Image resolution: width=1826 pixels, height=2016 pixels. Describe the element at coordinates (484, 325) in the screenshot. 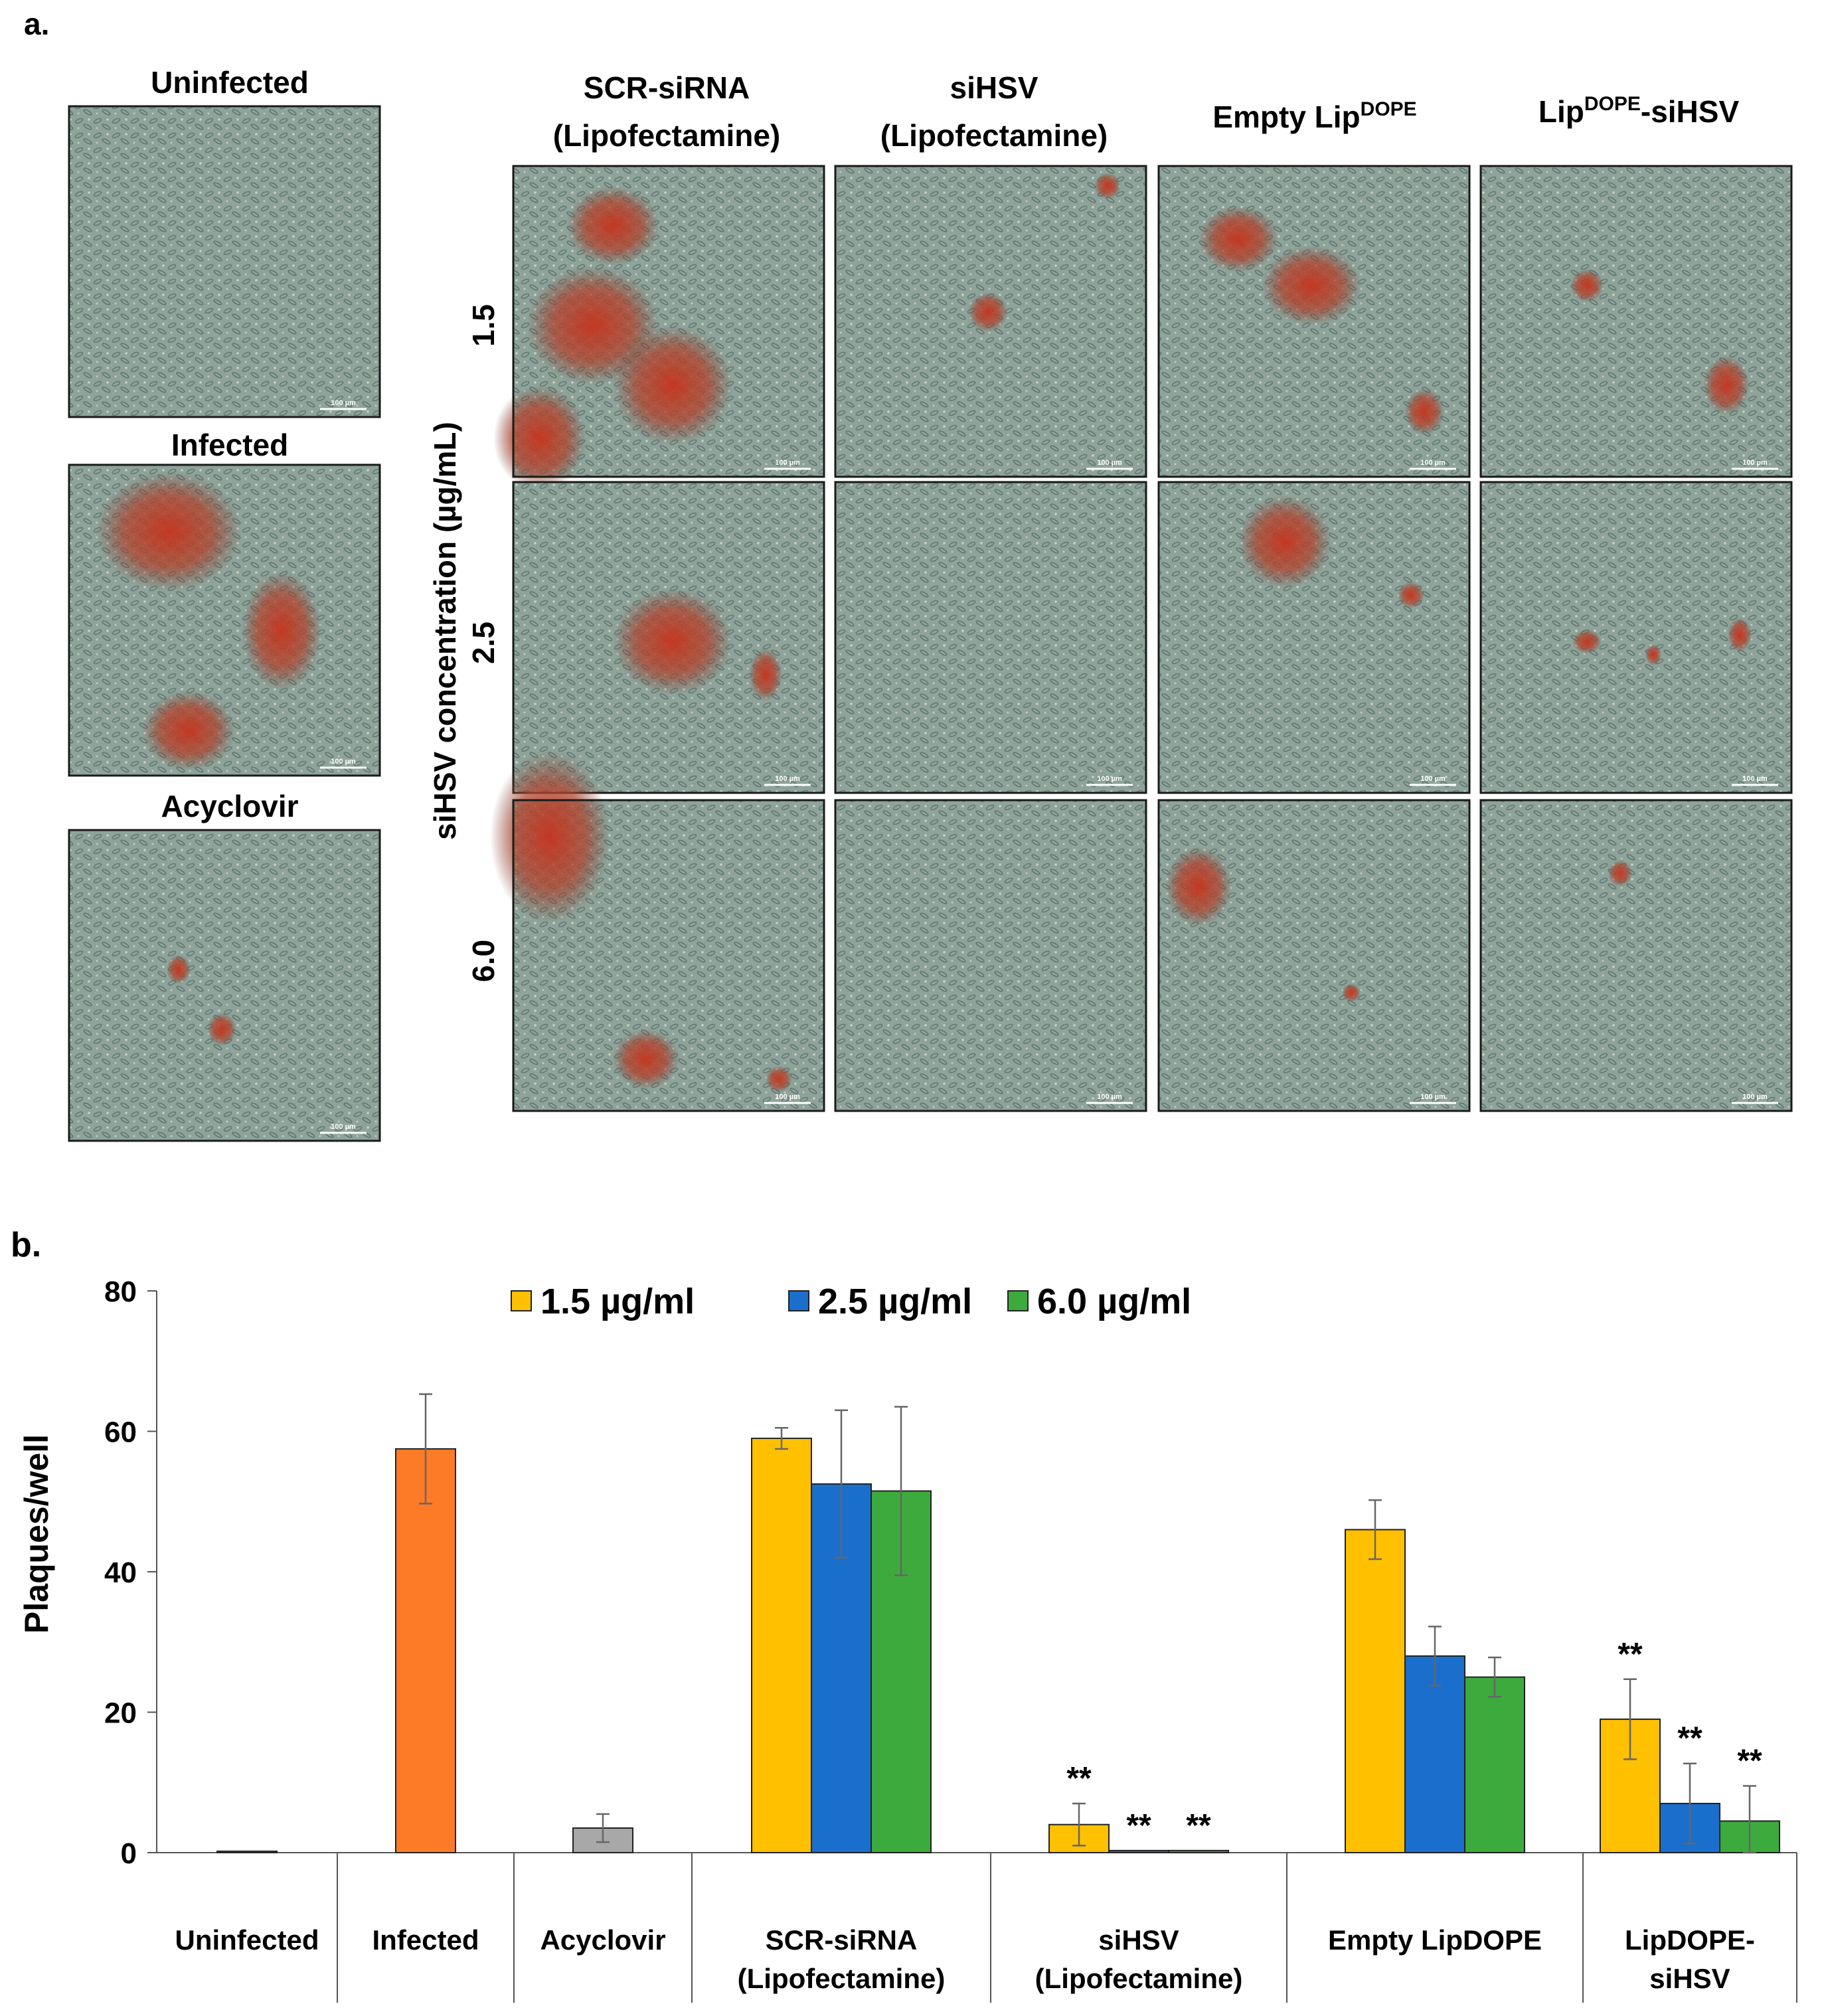

I see `row-label-1-5: 1.5` at that location.